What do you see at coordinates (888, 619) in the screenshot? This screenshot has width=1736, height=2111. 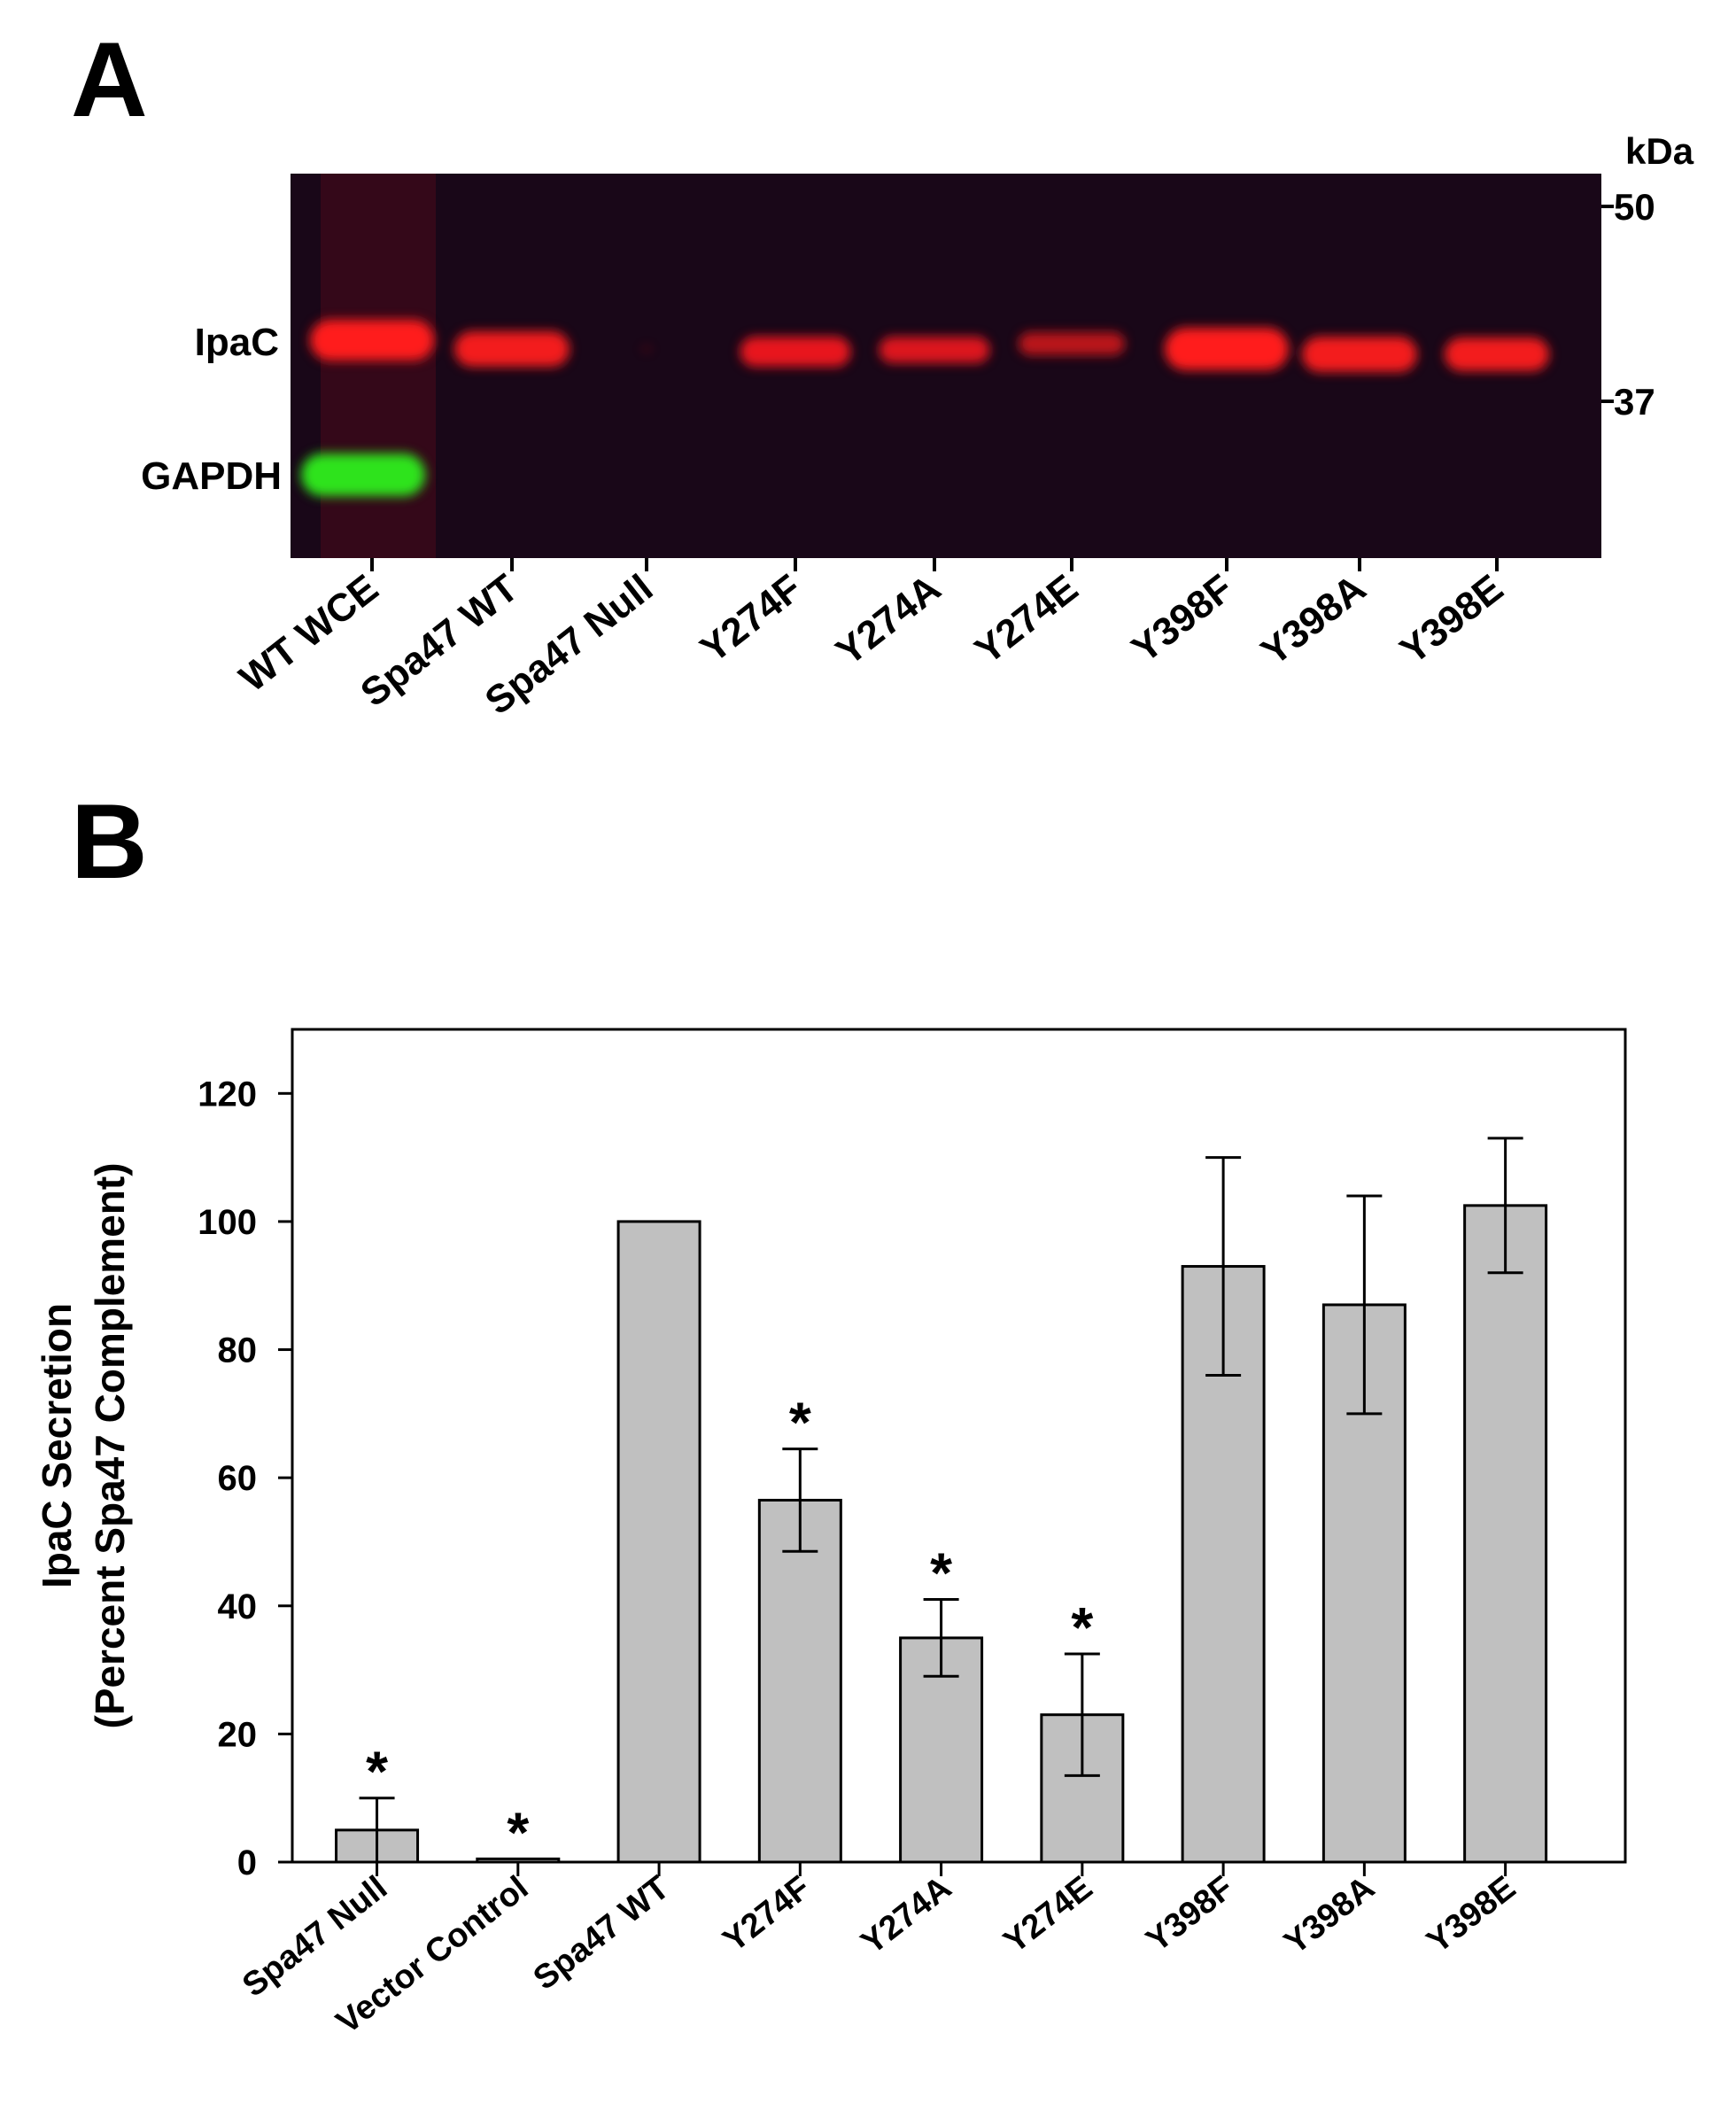 I see `lane-label-4: Y274A` at bounding box center [888, 619].